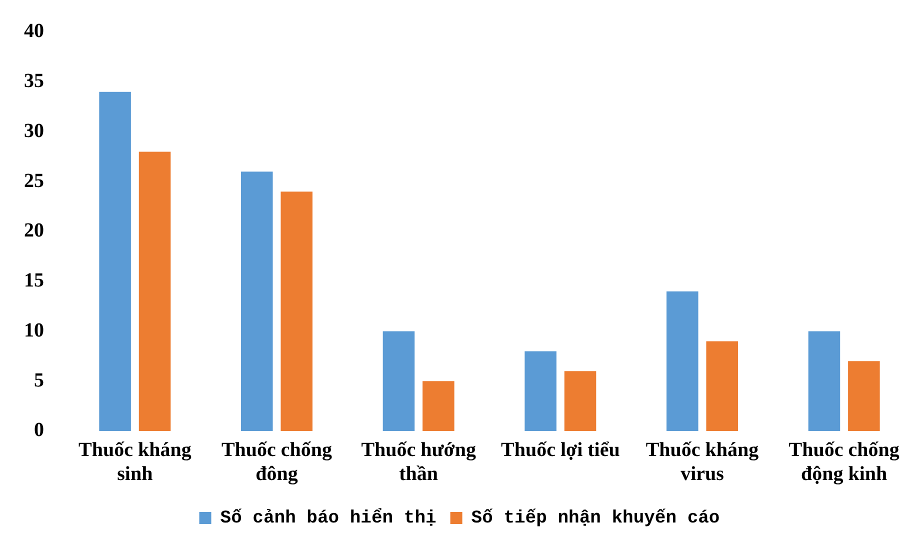 This screenshot has height=539, width=919. What do you see at coordinates (34, 281) in the screenshot?
I see `y-tick-label: 15` at bounding box center [34, 281].